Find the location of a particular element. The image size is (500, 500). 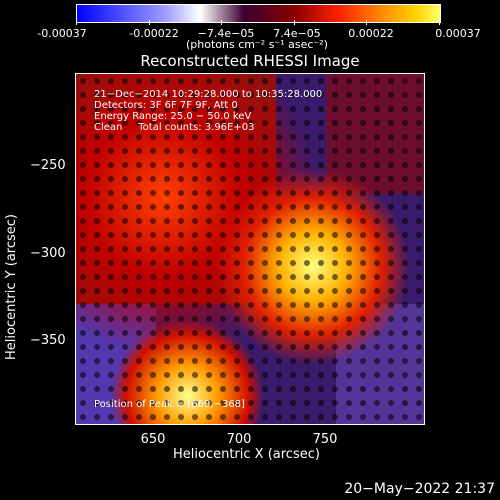

annotation-peak-position: Position of Peak = [669,−368] is located at coordinates (169, 404).